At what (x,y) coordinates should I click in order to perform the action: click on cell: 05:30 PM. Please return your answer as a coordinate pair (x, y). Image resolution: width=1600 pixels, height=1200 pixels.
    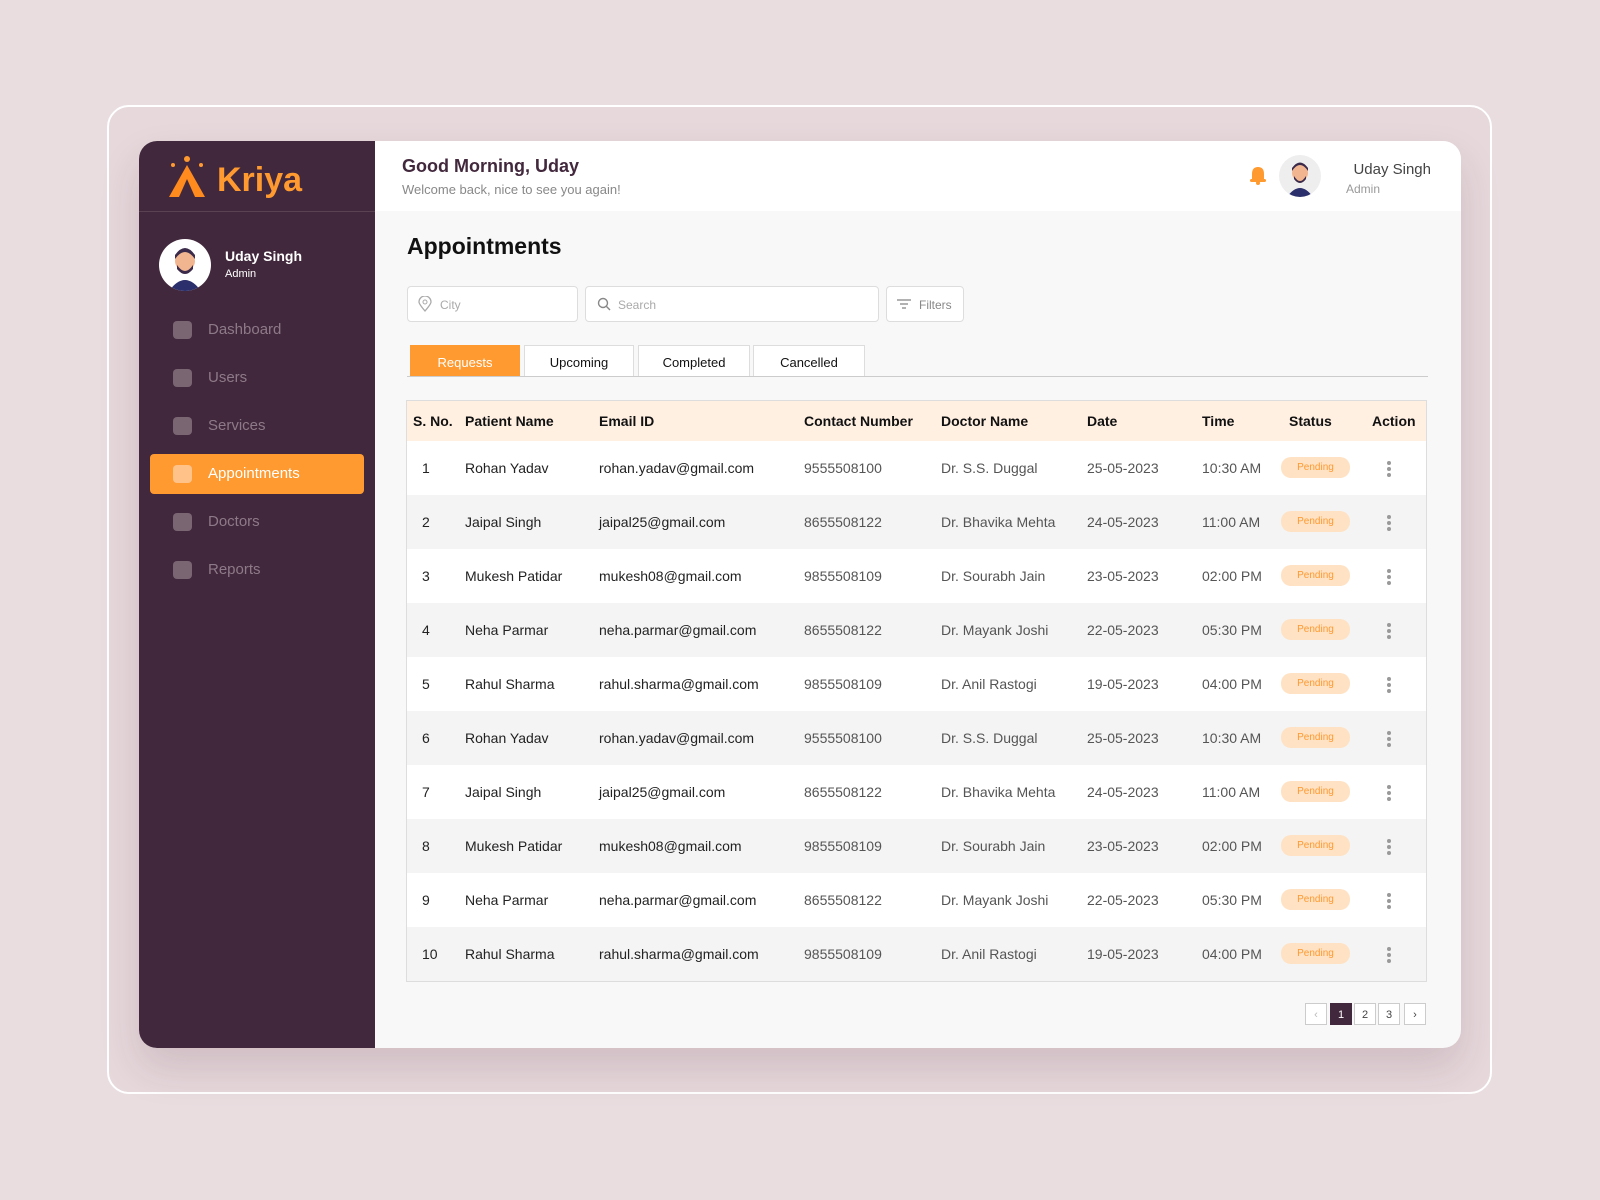
    Looking at the image, I should click on (1232, 900).